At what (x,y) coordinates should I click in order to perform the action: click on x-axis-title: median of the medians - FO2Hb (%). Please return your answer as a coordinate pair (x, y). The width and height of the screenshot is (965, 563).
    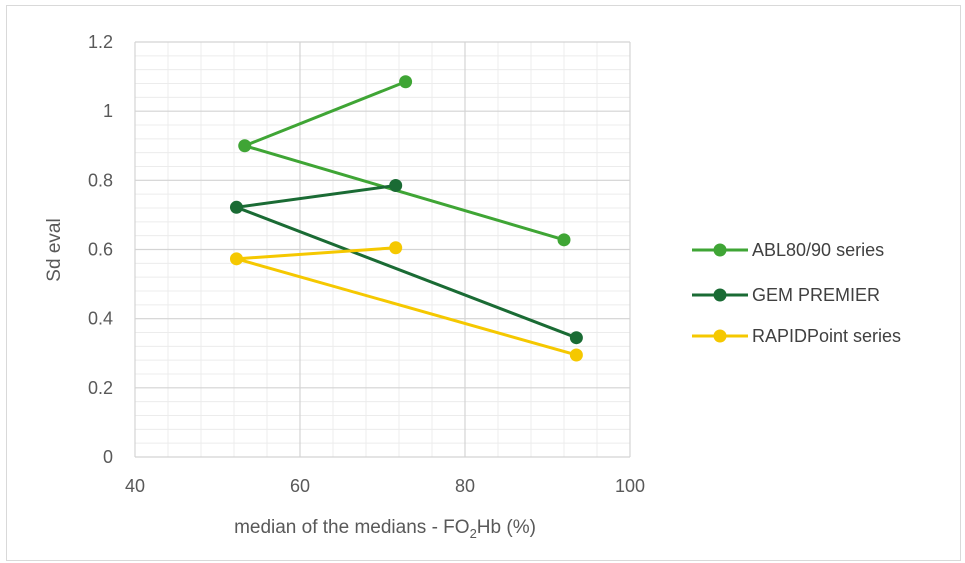
    Looking at the image, I should click on (385, 529).